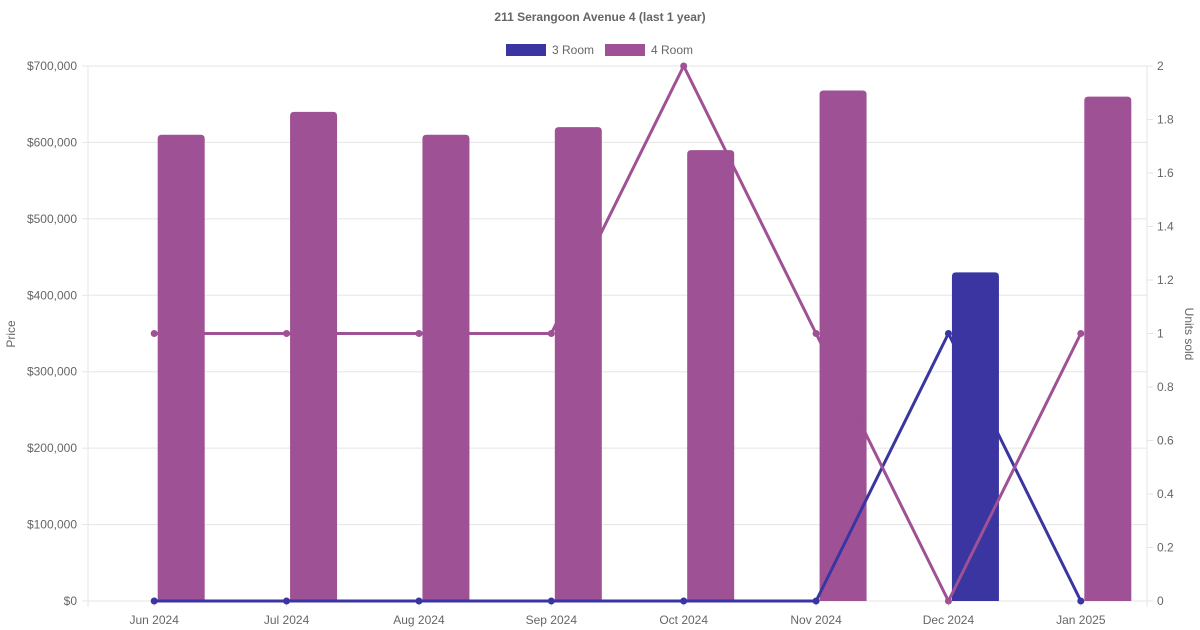 The width and height of the screenshot is (1200, 630). What do you see at coordinates (1165, 548) in the screenshot?
I see `right-tick-label: 0.2` at bounding box center [1165, 548].